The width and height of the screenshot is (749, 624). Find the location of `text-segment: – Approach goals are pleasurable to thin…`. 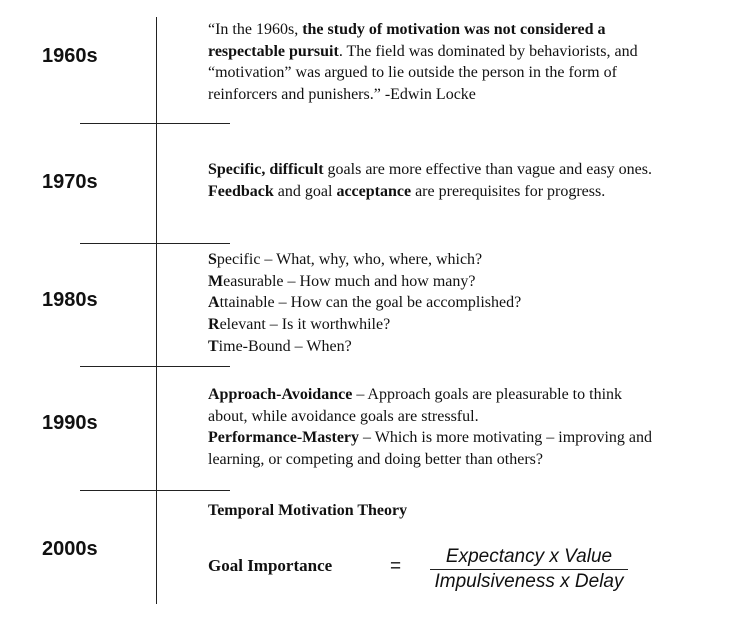

text-segment: – Approach goals are pleasurable to thin… is located at coordinates (487, 394).